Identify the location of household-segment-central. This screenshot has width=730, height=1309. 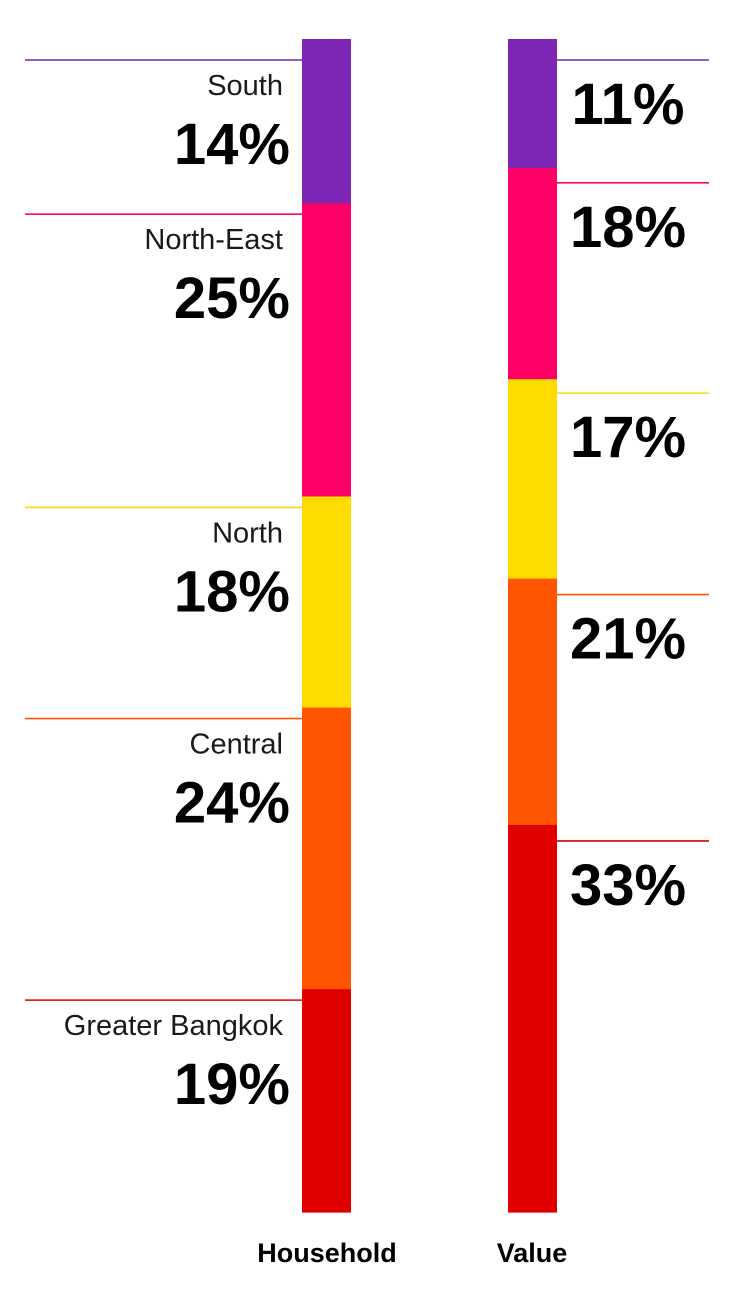
(326, 848).